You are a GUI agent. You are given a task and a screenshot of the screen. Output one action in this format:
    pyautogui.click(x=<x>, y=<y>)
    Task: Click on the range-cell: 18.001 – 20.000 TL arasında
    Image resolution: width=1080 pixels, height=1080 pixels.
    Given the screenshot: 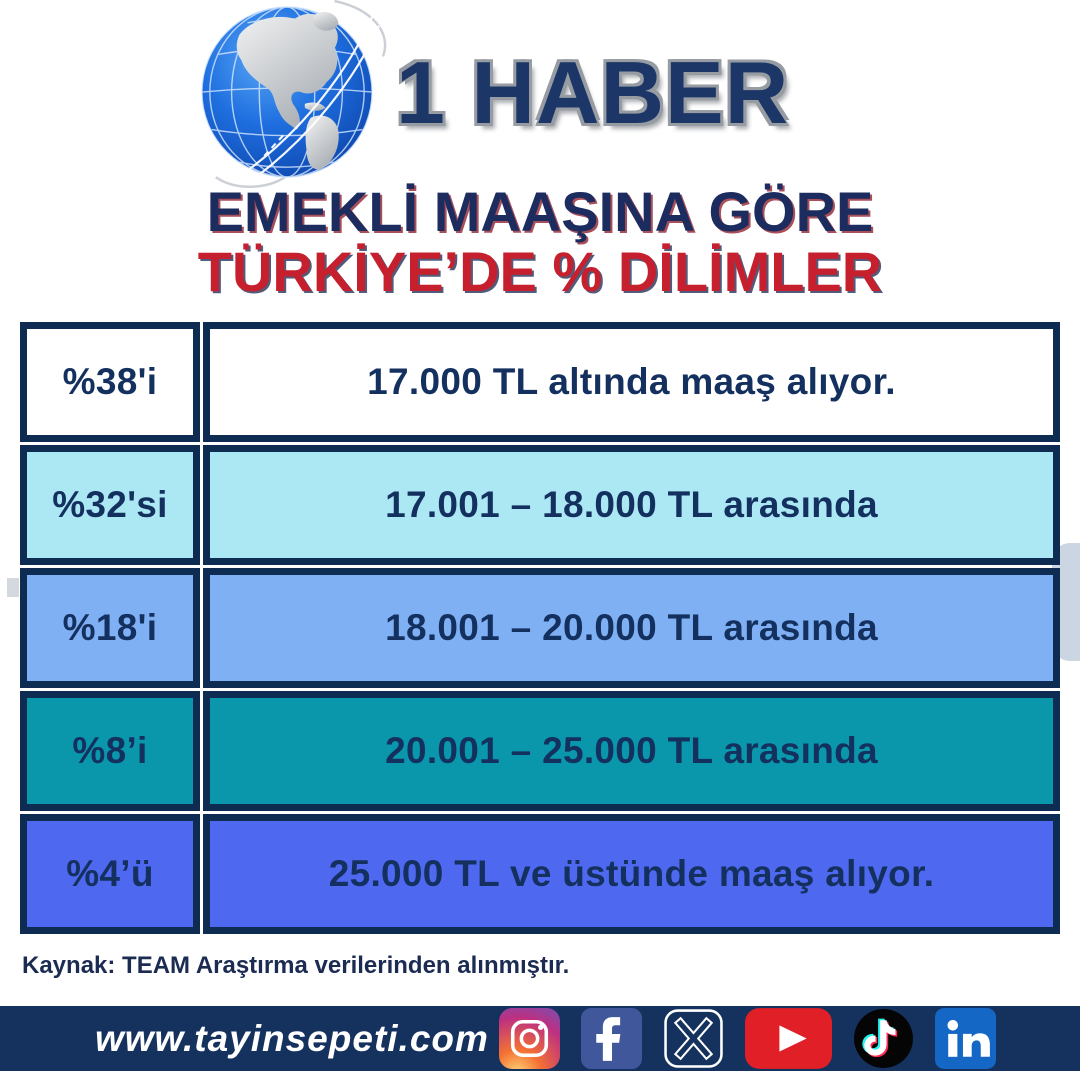 What is the action you would take?
    pyautogui.click(x=631, y=628)
    